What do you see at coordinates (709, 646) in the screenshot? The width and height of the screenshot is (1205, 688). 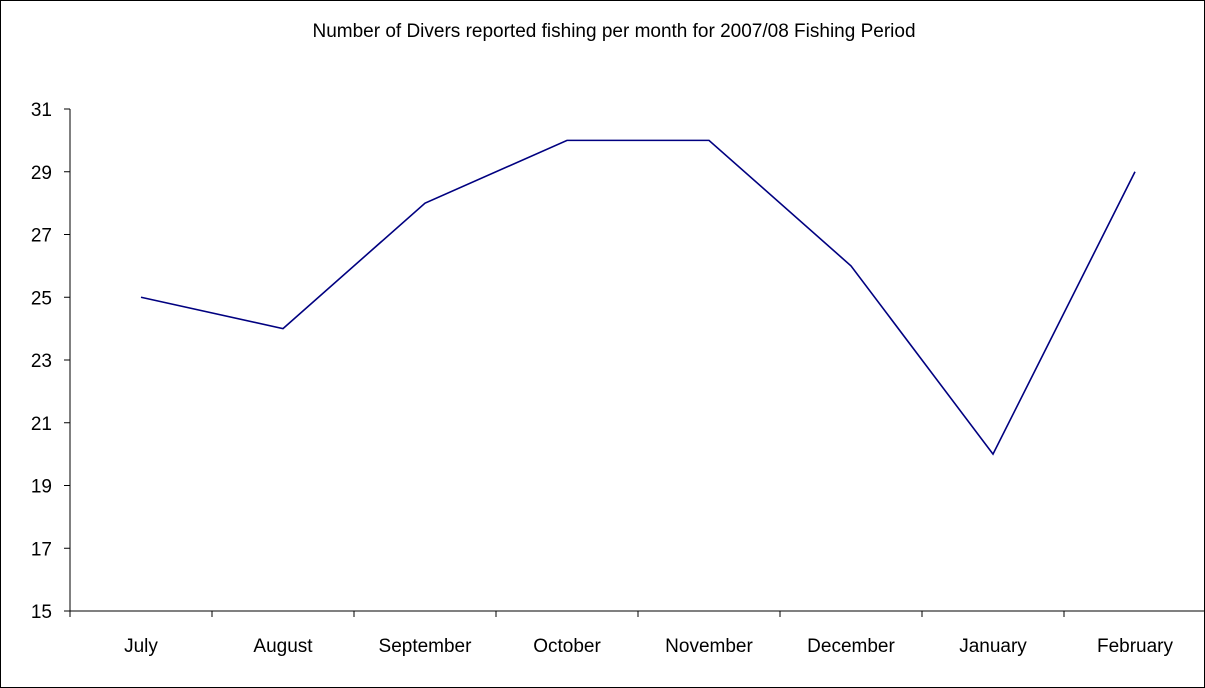 I see `x-tick-label: November` at bounding box center [709, 646].